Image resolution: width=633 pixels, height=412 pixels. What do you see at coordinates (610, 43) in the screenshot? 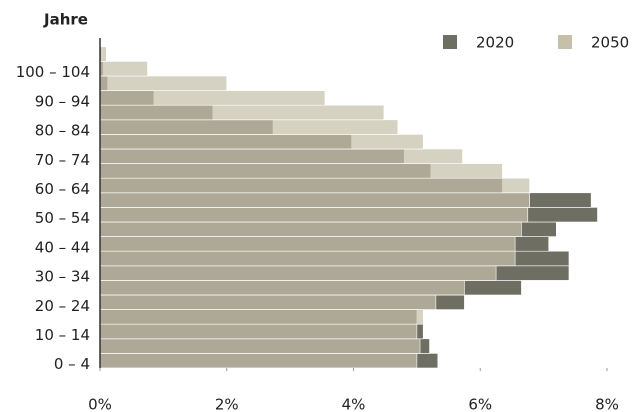
I see `legend-label: 2050` at bounding box center [610, 43].